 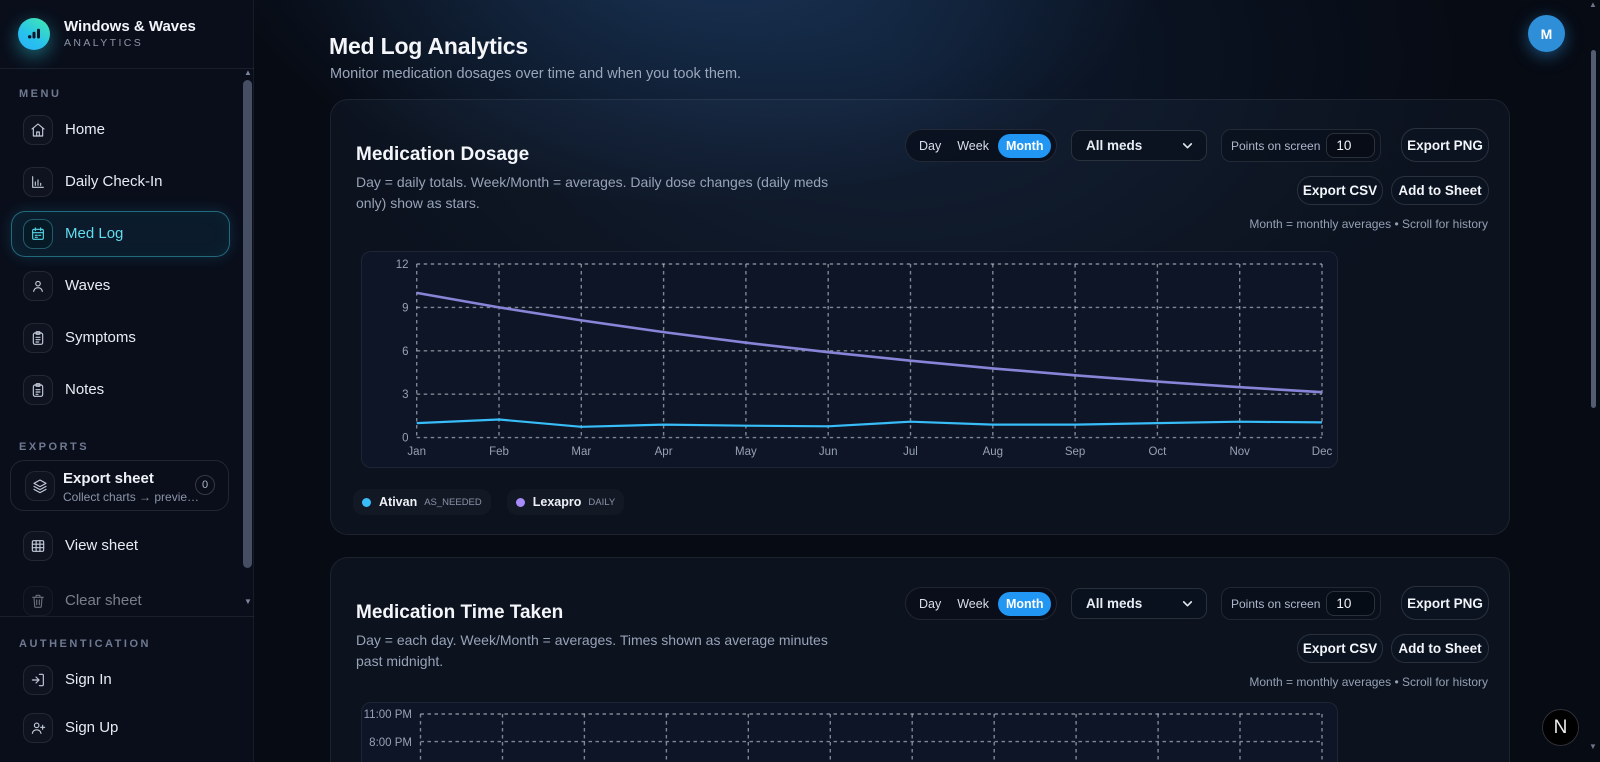 I want to click on svg-text: Nov, so click(x=1239, y=452).